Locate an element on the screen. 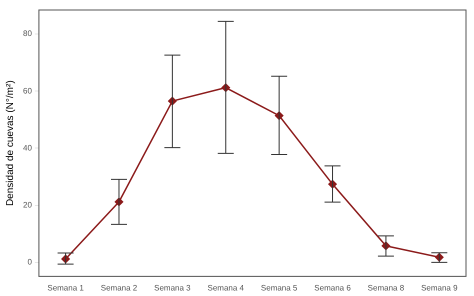  x-tick-label: Semana 4 is located at coordinates (226, 287).